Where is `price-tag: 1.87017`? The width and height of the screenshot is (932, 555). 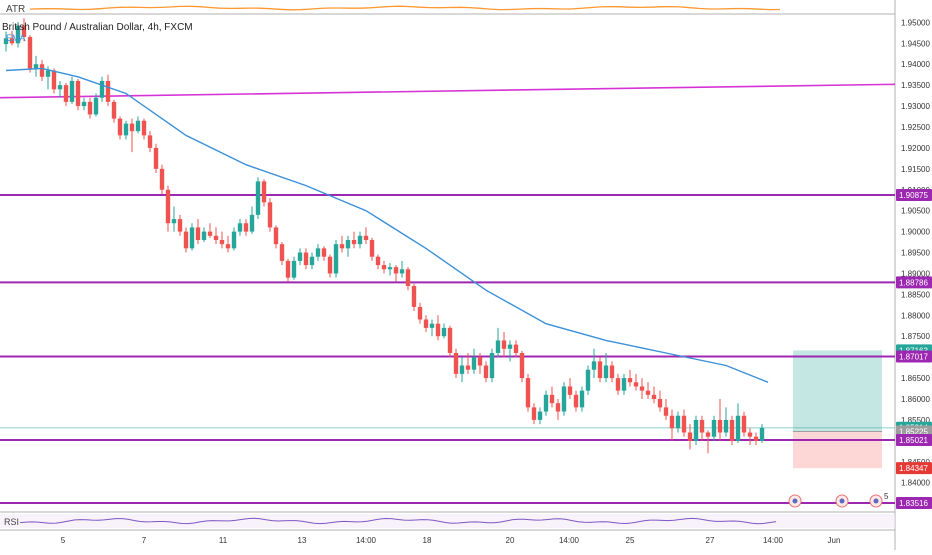
price-tag: 1.87017 is located at coordinates (914, 356).